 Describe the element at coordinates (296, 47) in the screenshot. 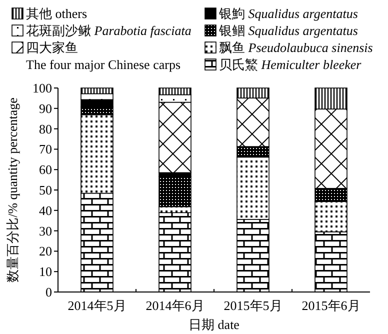

I see `legend-label: 飘鱼 Pseudolaubuca sinensis` at that location.